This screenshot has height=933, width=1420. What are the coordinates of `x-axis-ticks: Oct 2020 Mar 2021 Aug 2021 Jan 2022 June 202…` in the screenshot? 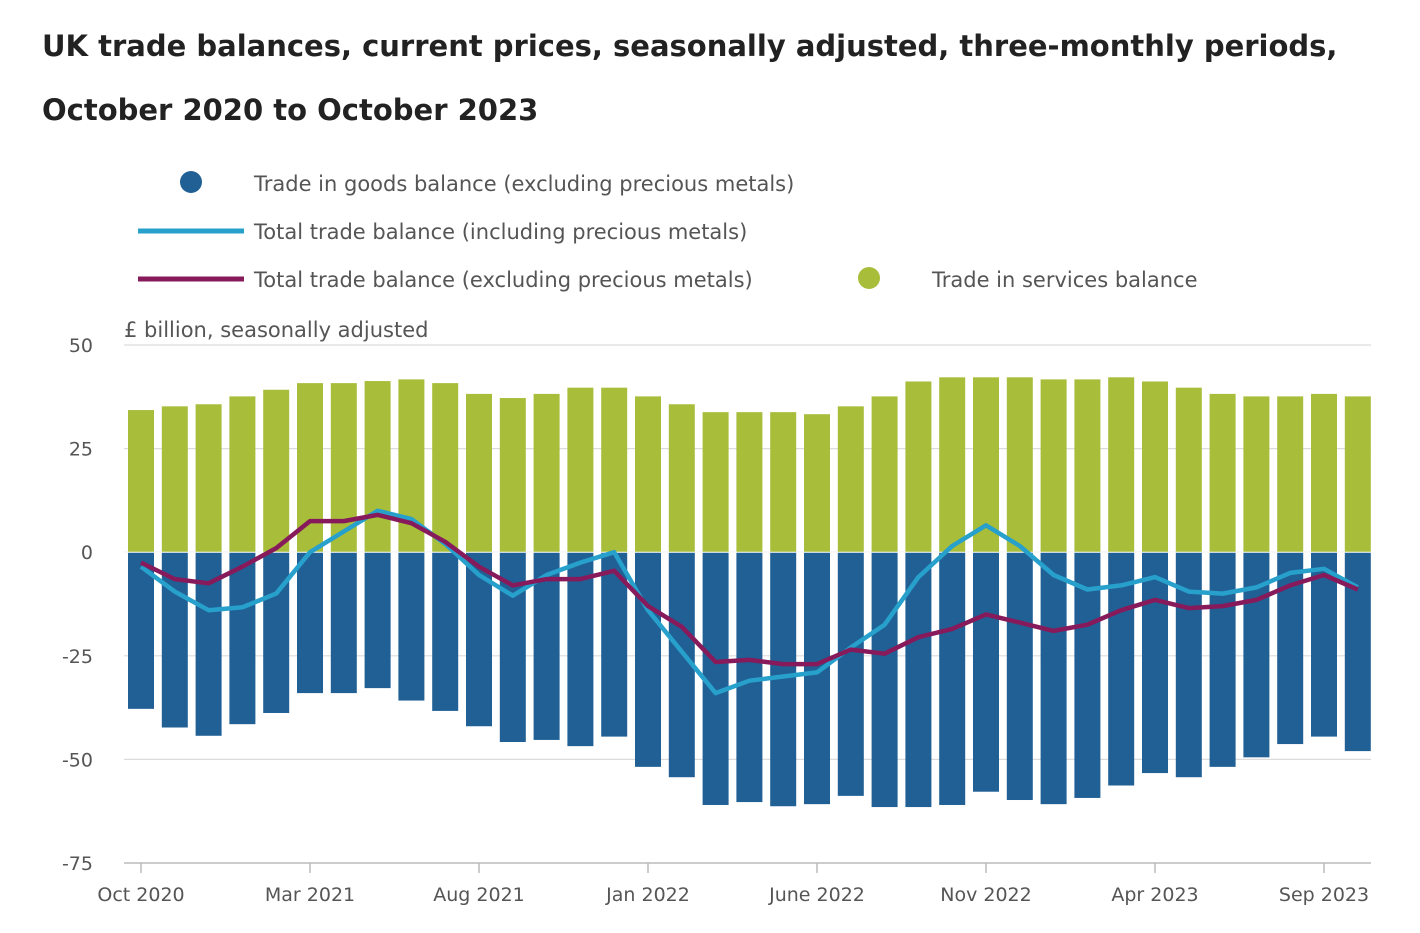 It's located at (733, 884).